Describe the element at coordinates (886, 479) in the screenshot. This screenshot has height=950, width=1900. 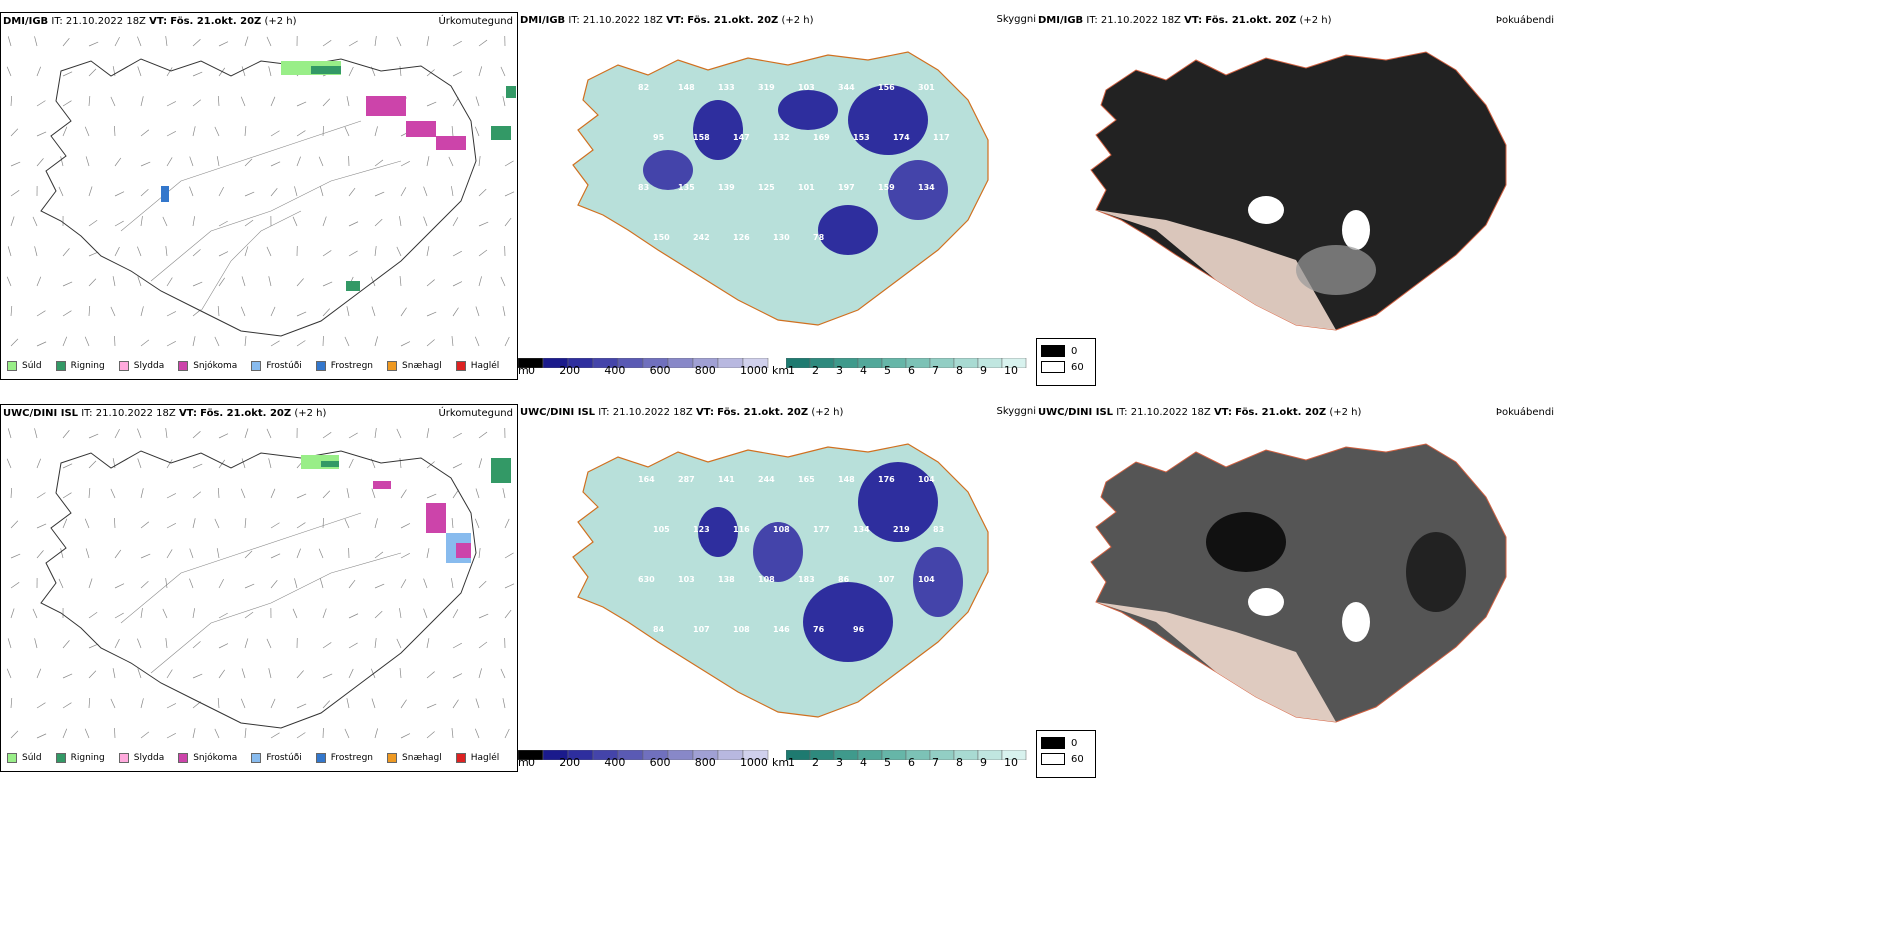
I see `cloud-base-label: 176` at that location.